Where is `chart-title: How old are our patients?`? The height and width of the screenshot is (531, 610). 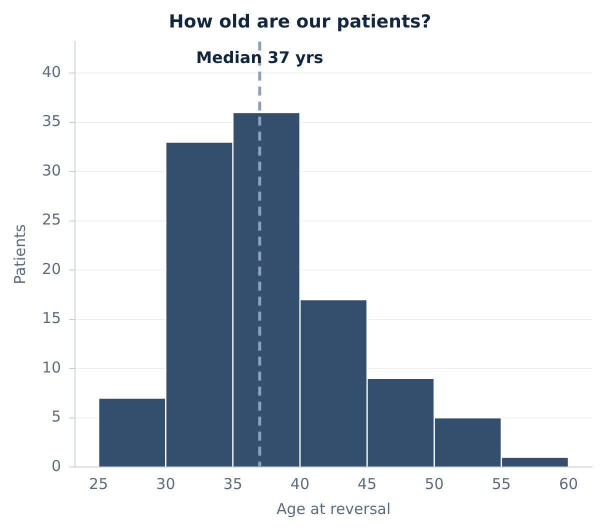 chart-title: How old are our patients? is located at coordinates (300, 21).